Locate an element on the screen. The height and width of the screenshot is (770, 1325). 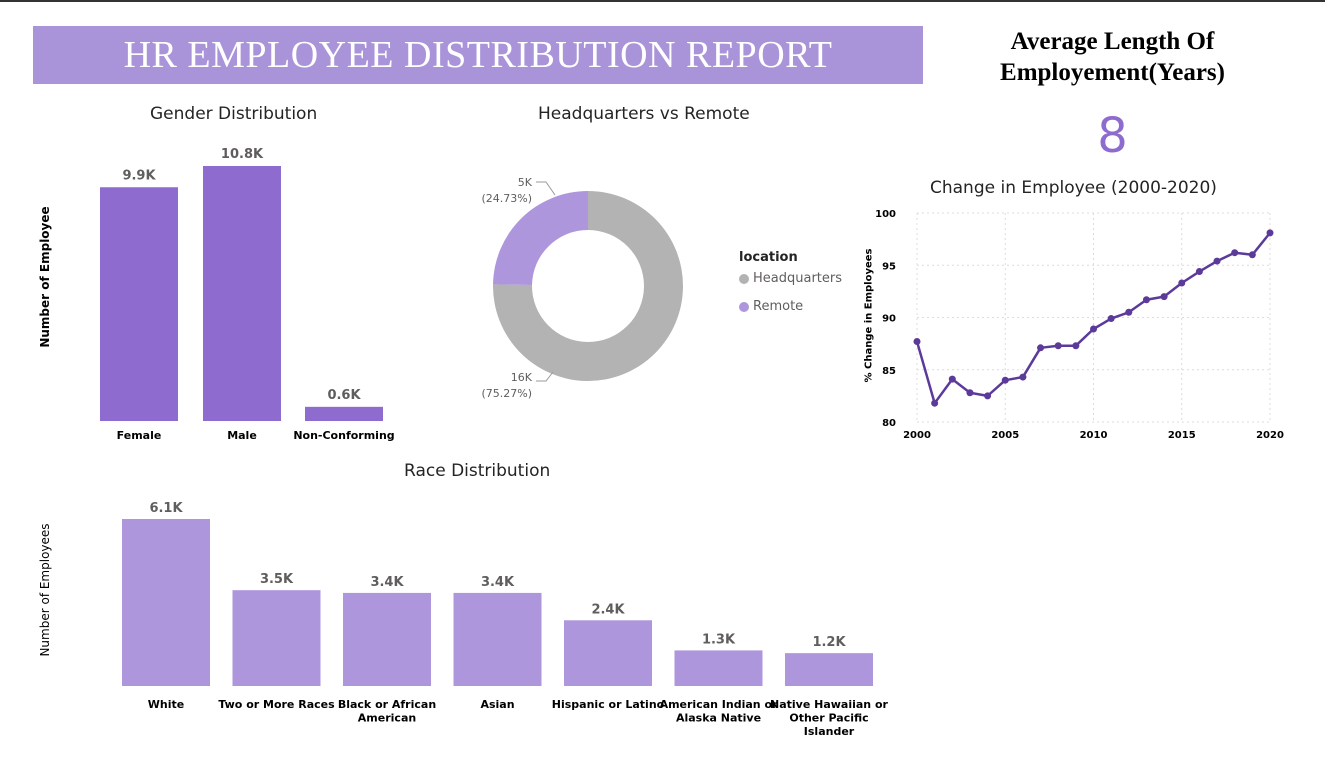
report-title: HR EMPLOYEE DISTRIBUTION REPORT is located at coordinates (478, 55).